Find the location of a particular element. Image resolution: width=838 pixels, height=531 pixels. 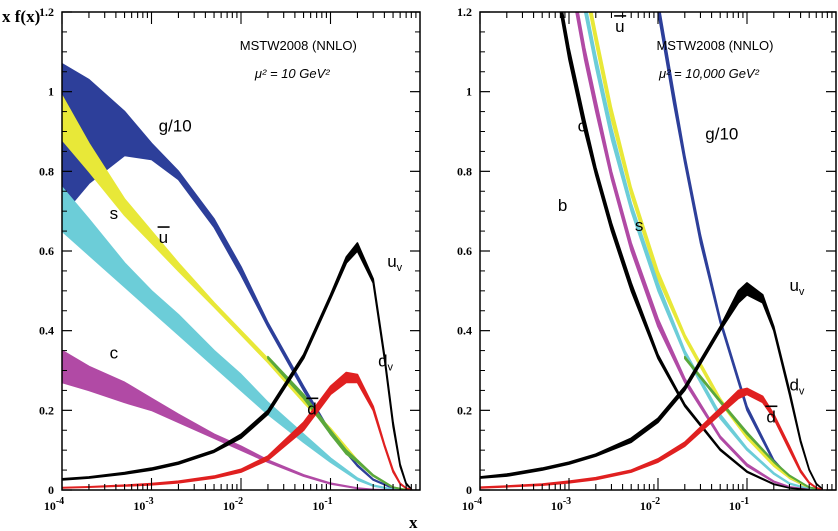

y-axis-title: x f(x) is located at coordinates (21, 16).